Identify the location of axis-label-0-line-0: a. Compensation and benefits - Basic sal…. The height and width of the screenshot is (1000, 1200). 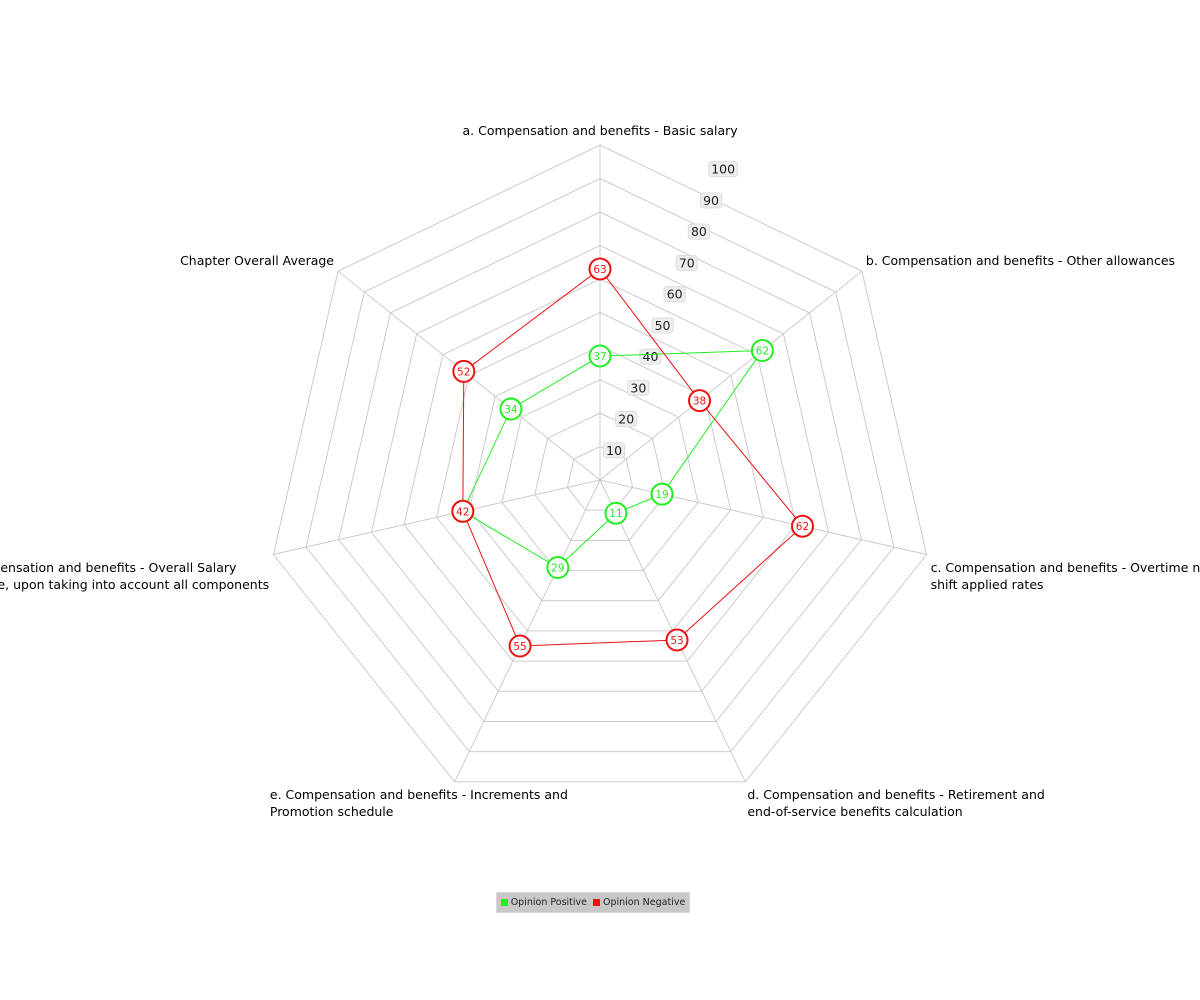
(600, 130).